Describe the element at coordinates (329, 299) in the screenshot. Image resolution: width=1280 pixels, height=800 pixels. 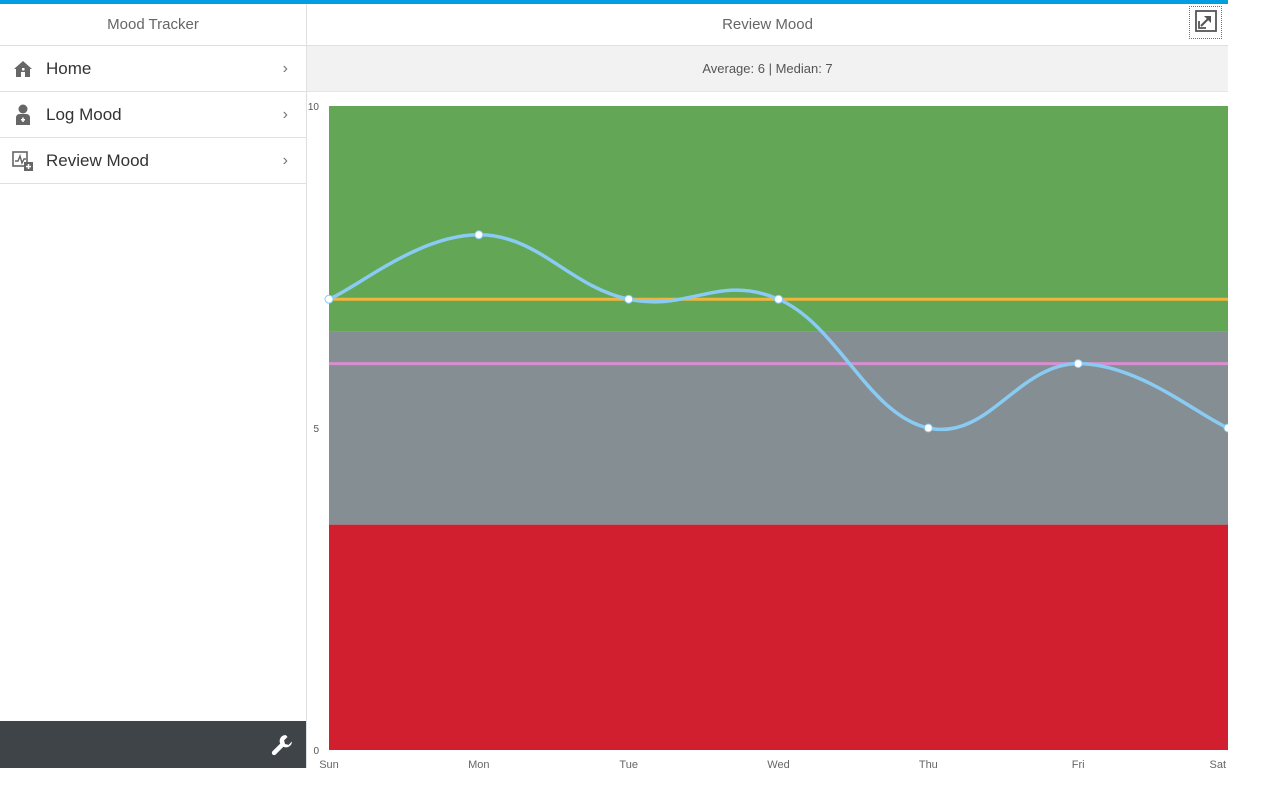
I see `data-point-sun` at that location.